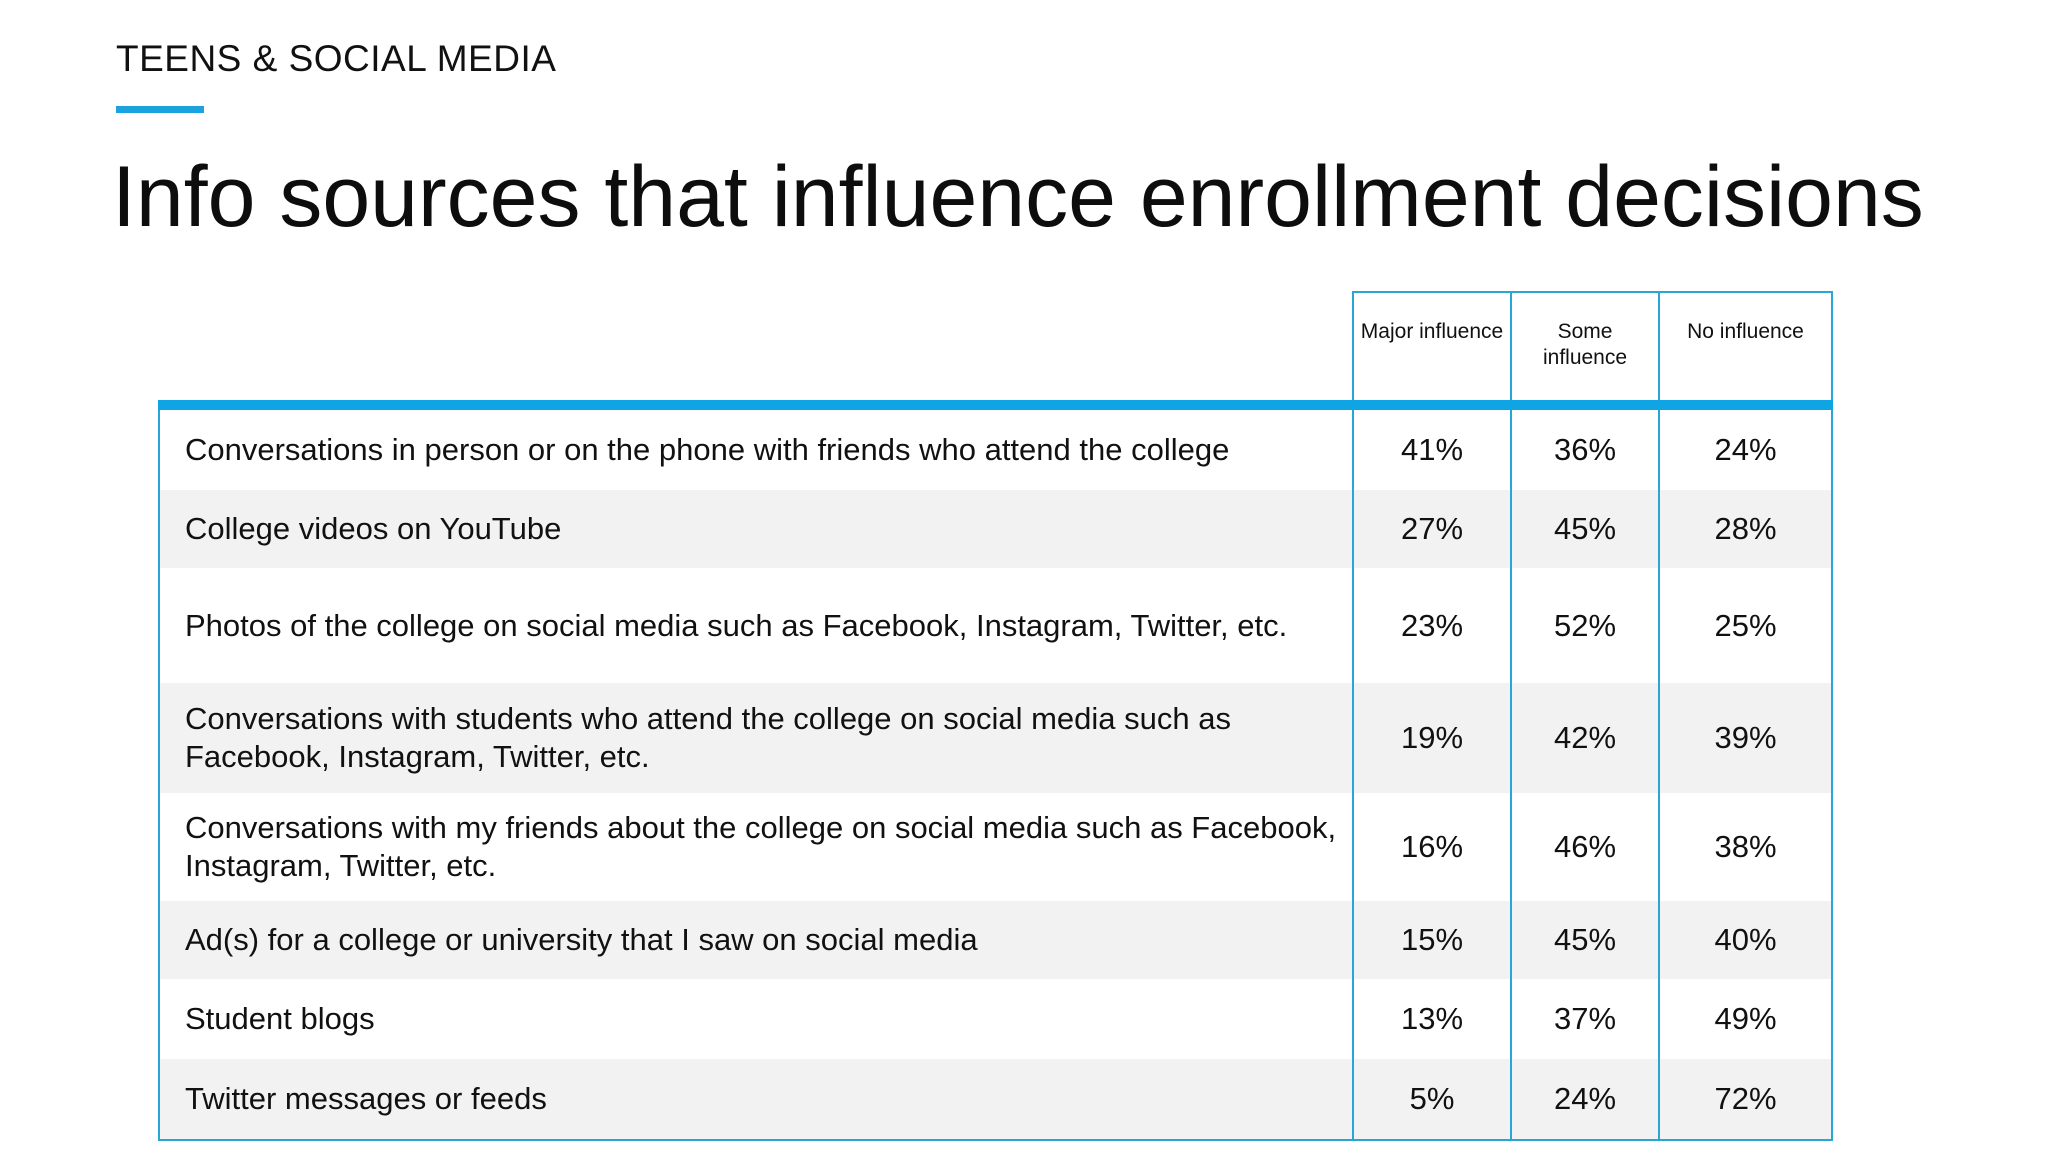 The image size is (2048, 1152). I want to click on header-spacer, so click(756, 351).